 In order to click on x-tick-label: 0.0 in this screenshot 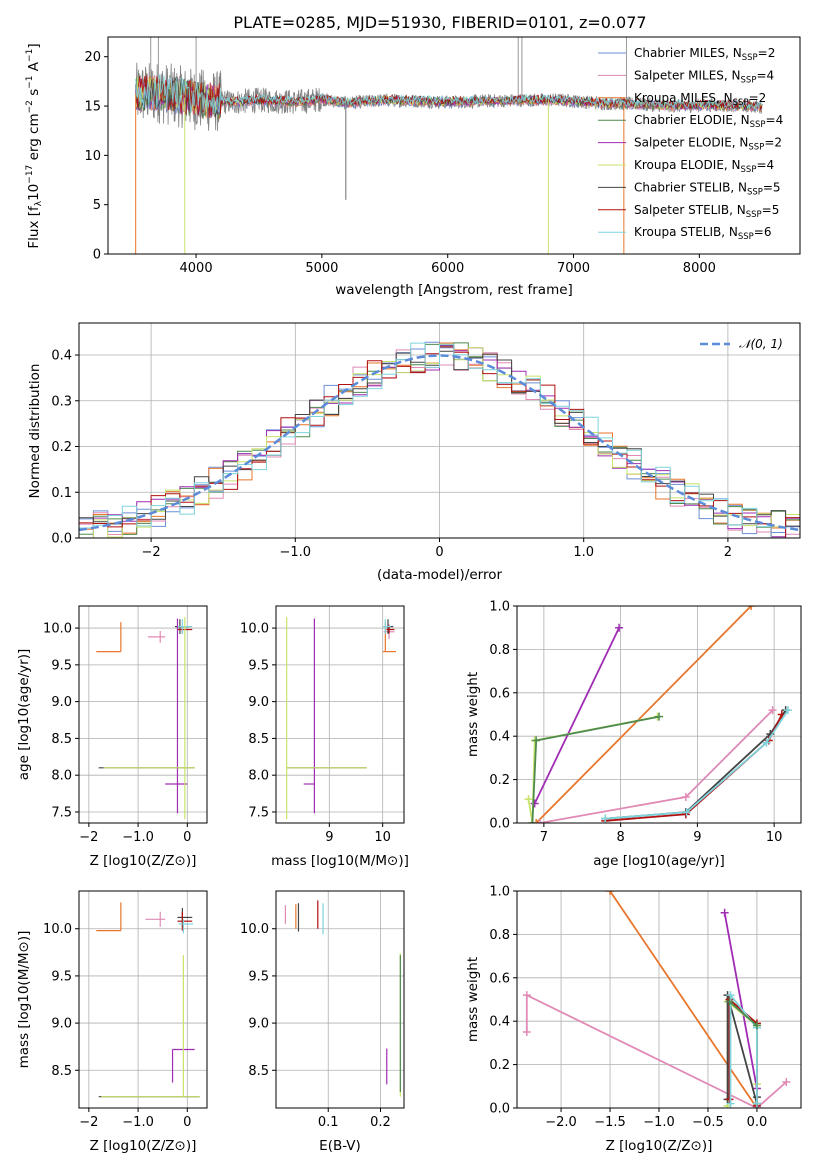, I will do `click(757, 1122)`.